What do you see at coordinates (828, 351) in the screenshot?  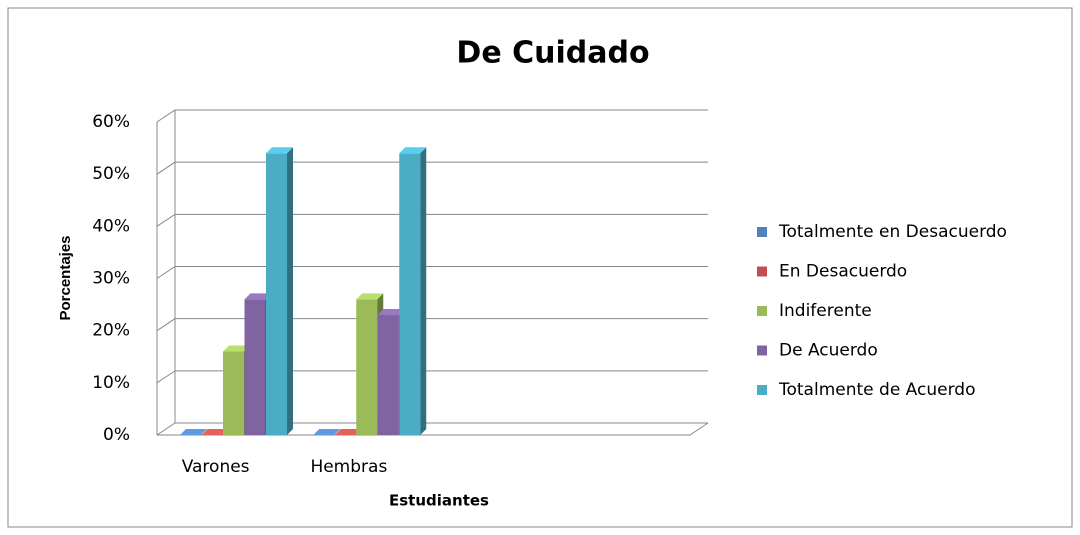 I see `legend-label: De Acuerdo` at bounding box center [828, 351].